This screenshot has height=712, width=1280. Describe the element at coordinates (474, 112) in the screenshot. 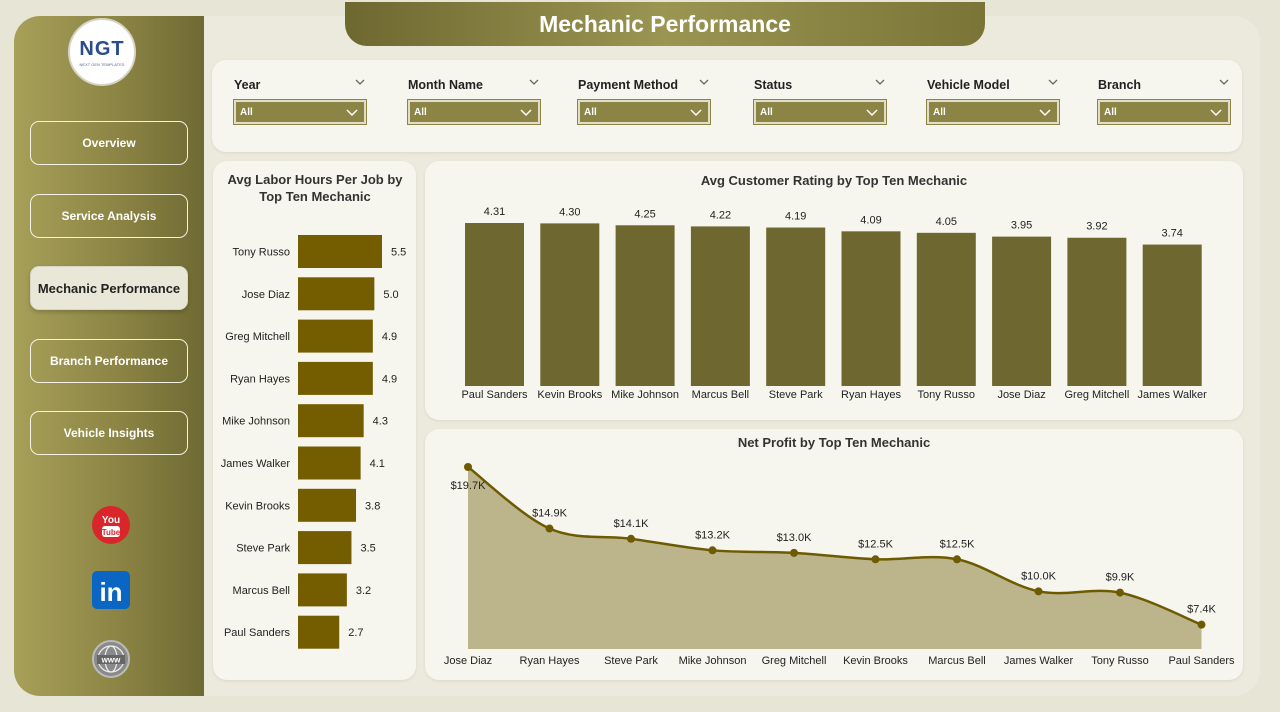

I see `filter-month-select: All` at that location.